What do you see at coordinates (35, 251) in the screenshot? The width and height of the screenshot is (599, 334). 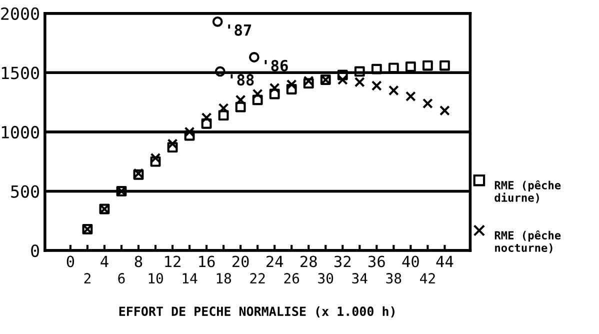 I see `y-tick-label: 0` at bounding box center [35, 251].